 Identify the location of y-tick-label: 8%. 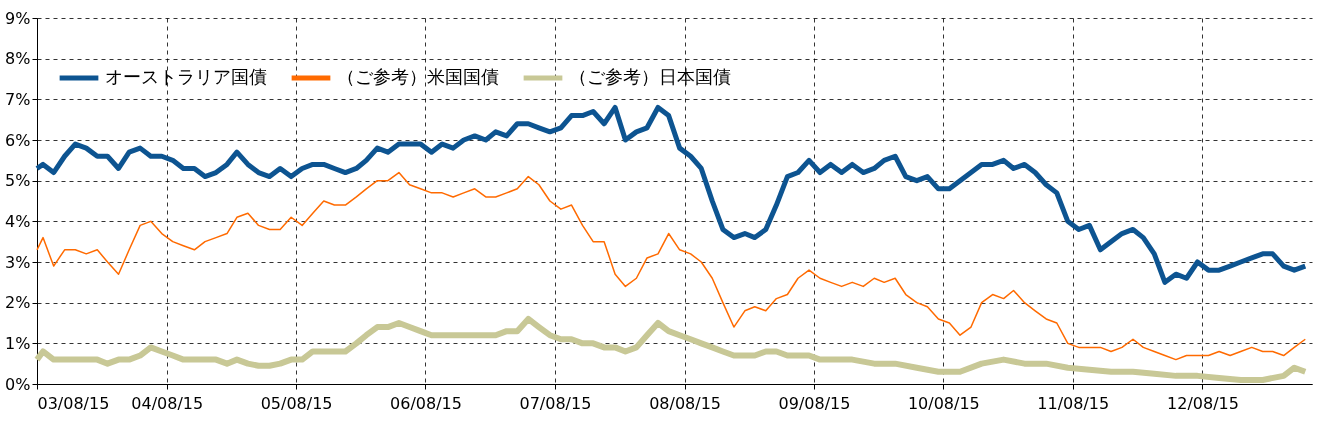
(18, 59).